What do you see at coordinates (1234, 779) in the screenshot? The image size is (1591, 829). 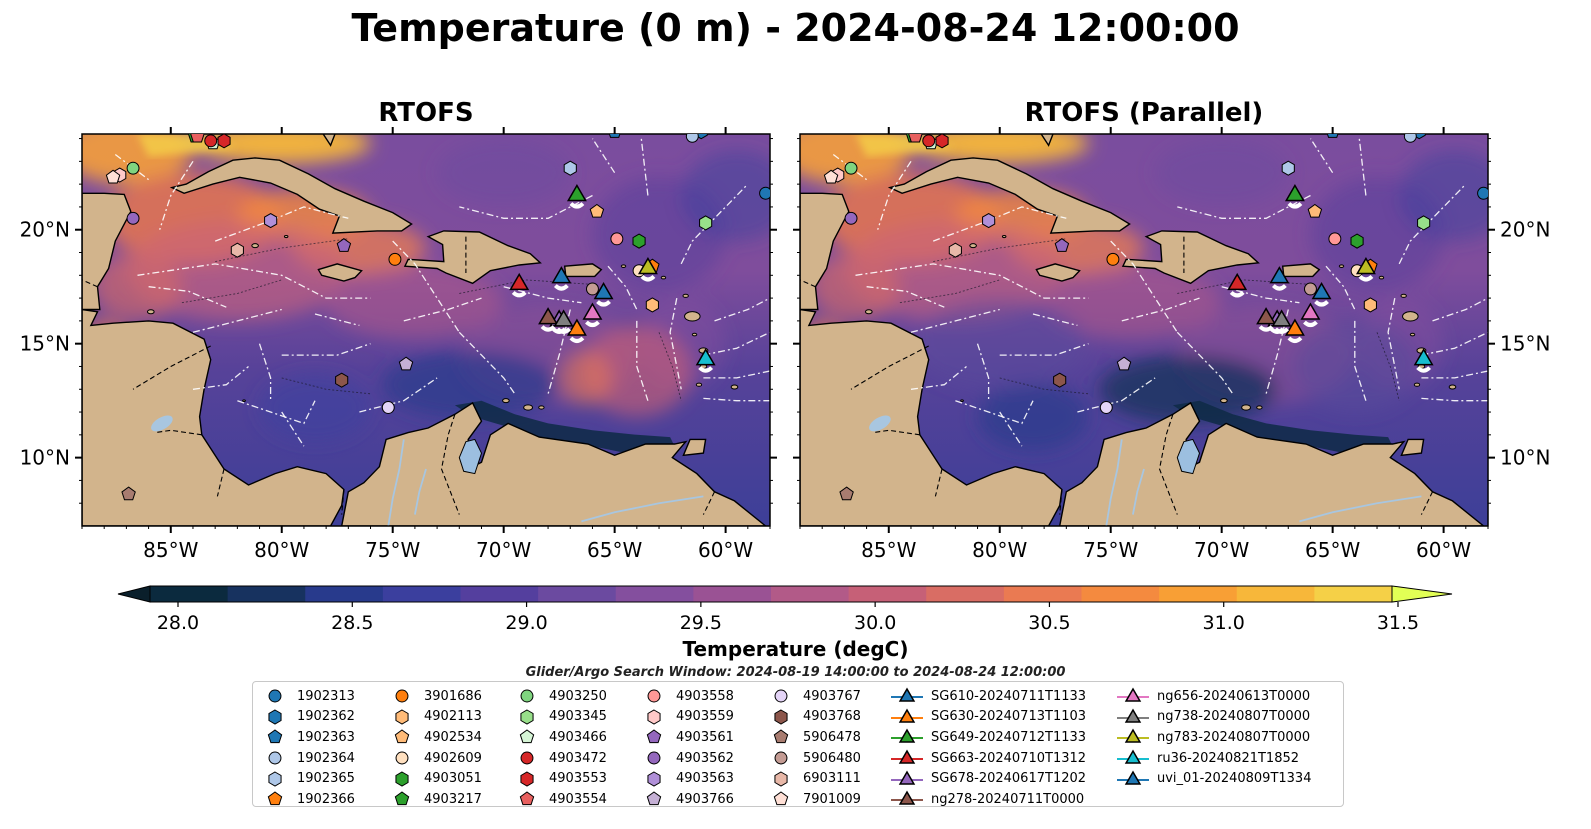 I see `legend-label: uvi_01-20240809T1334` at bounding box center [1234, 779].